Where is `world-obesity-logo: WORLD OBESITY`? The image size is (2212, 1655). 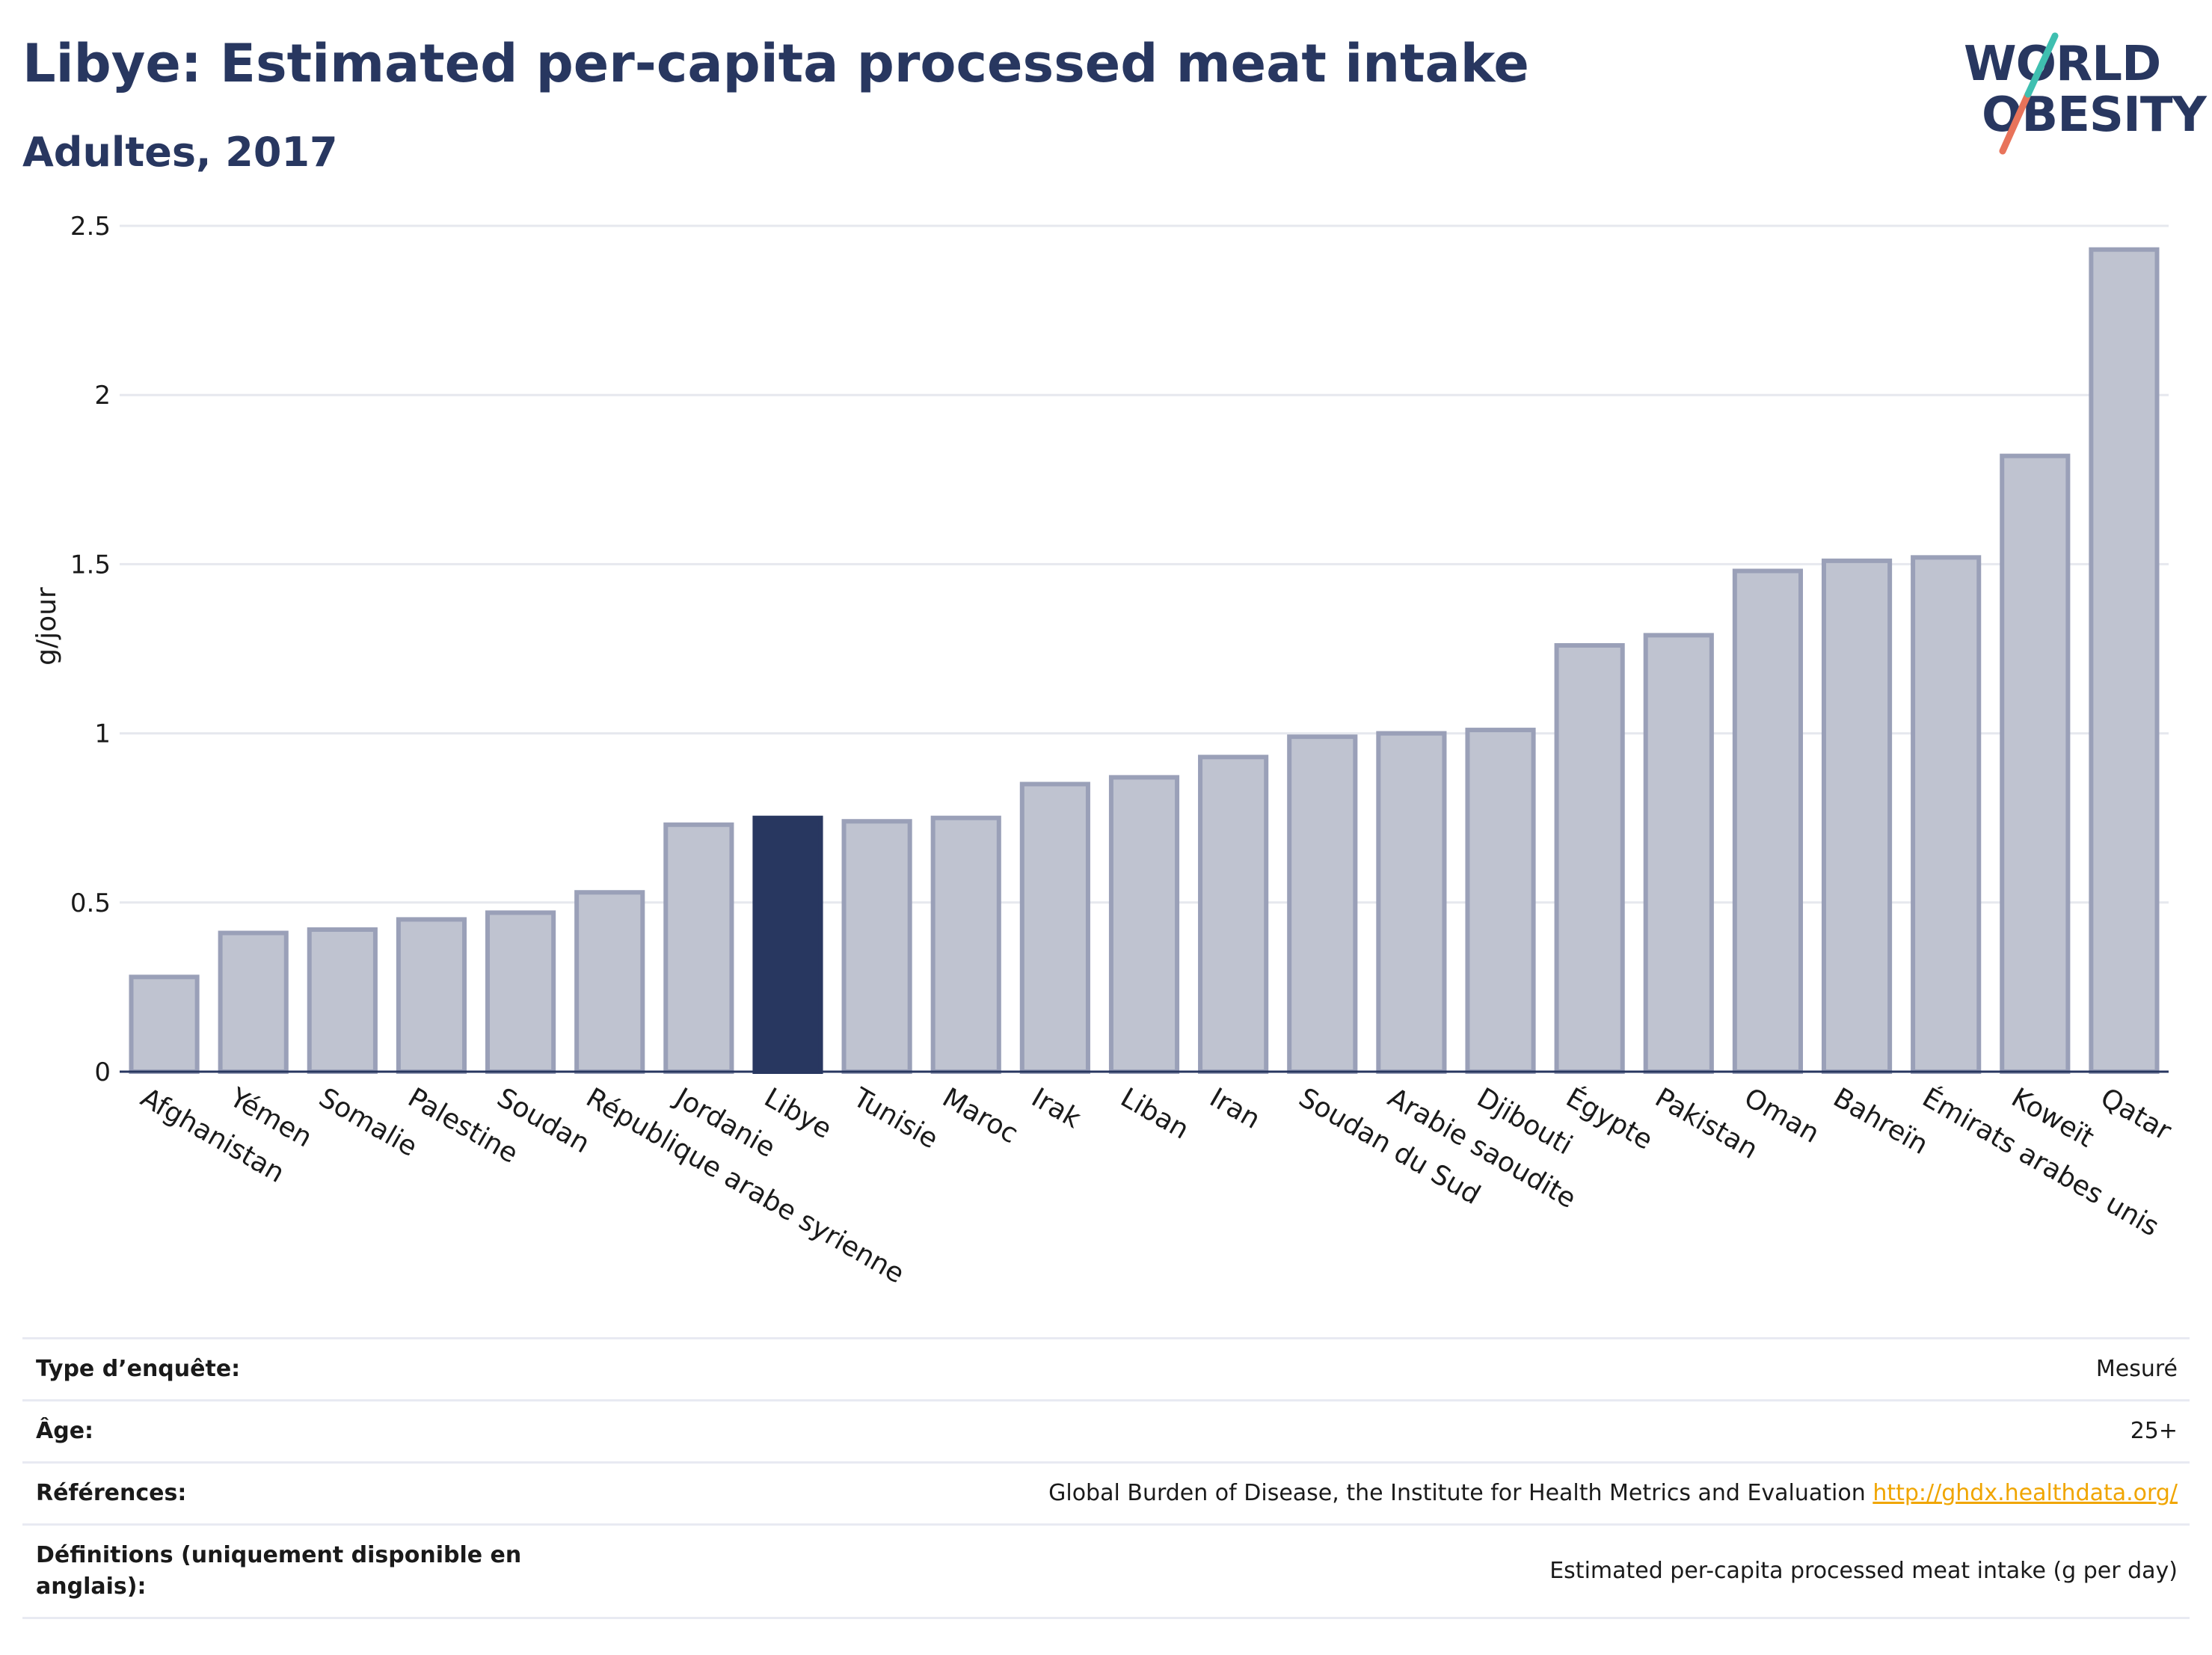
world-obesity-logo: WORLD OBESITY is located at coordinates (2075, 89).